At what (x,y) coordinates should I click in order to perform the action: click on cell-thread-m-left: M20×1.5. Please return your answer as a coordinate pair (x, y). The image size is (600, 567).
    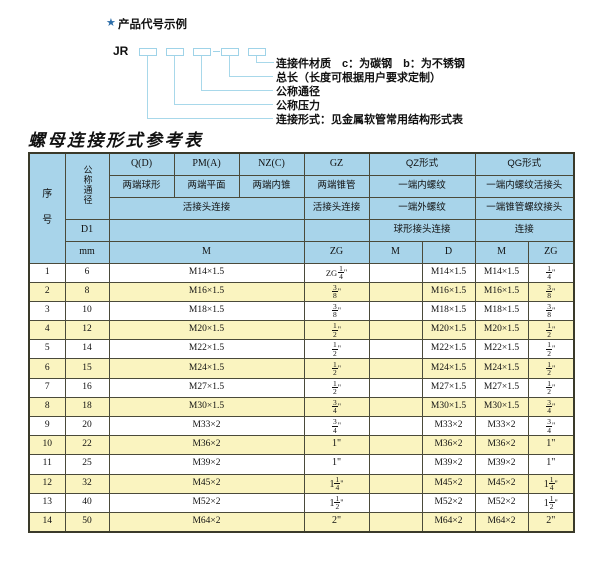
    Looking at the image, I should click on (206, 330).